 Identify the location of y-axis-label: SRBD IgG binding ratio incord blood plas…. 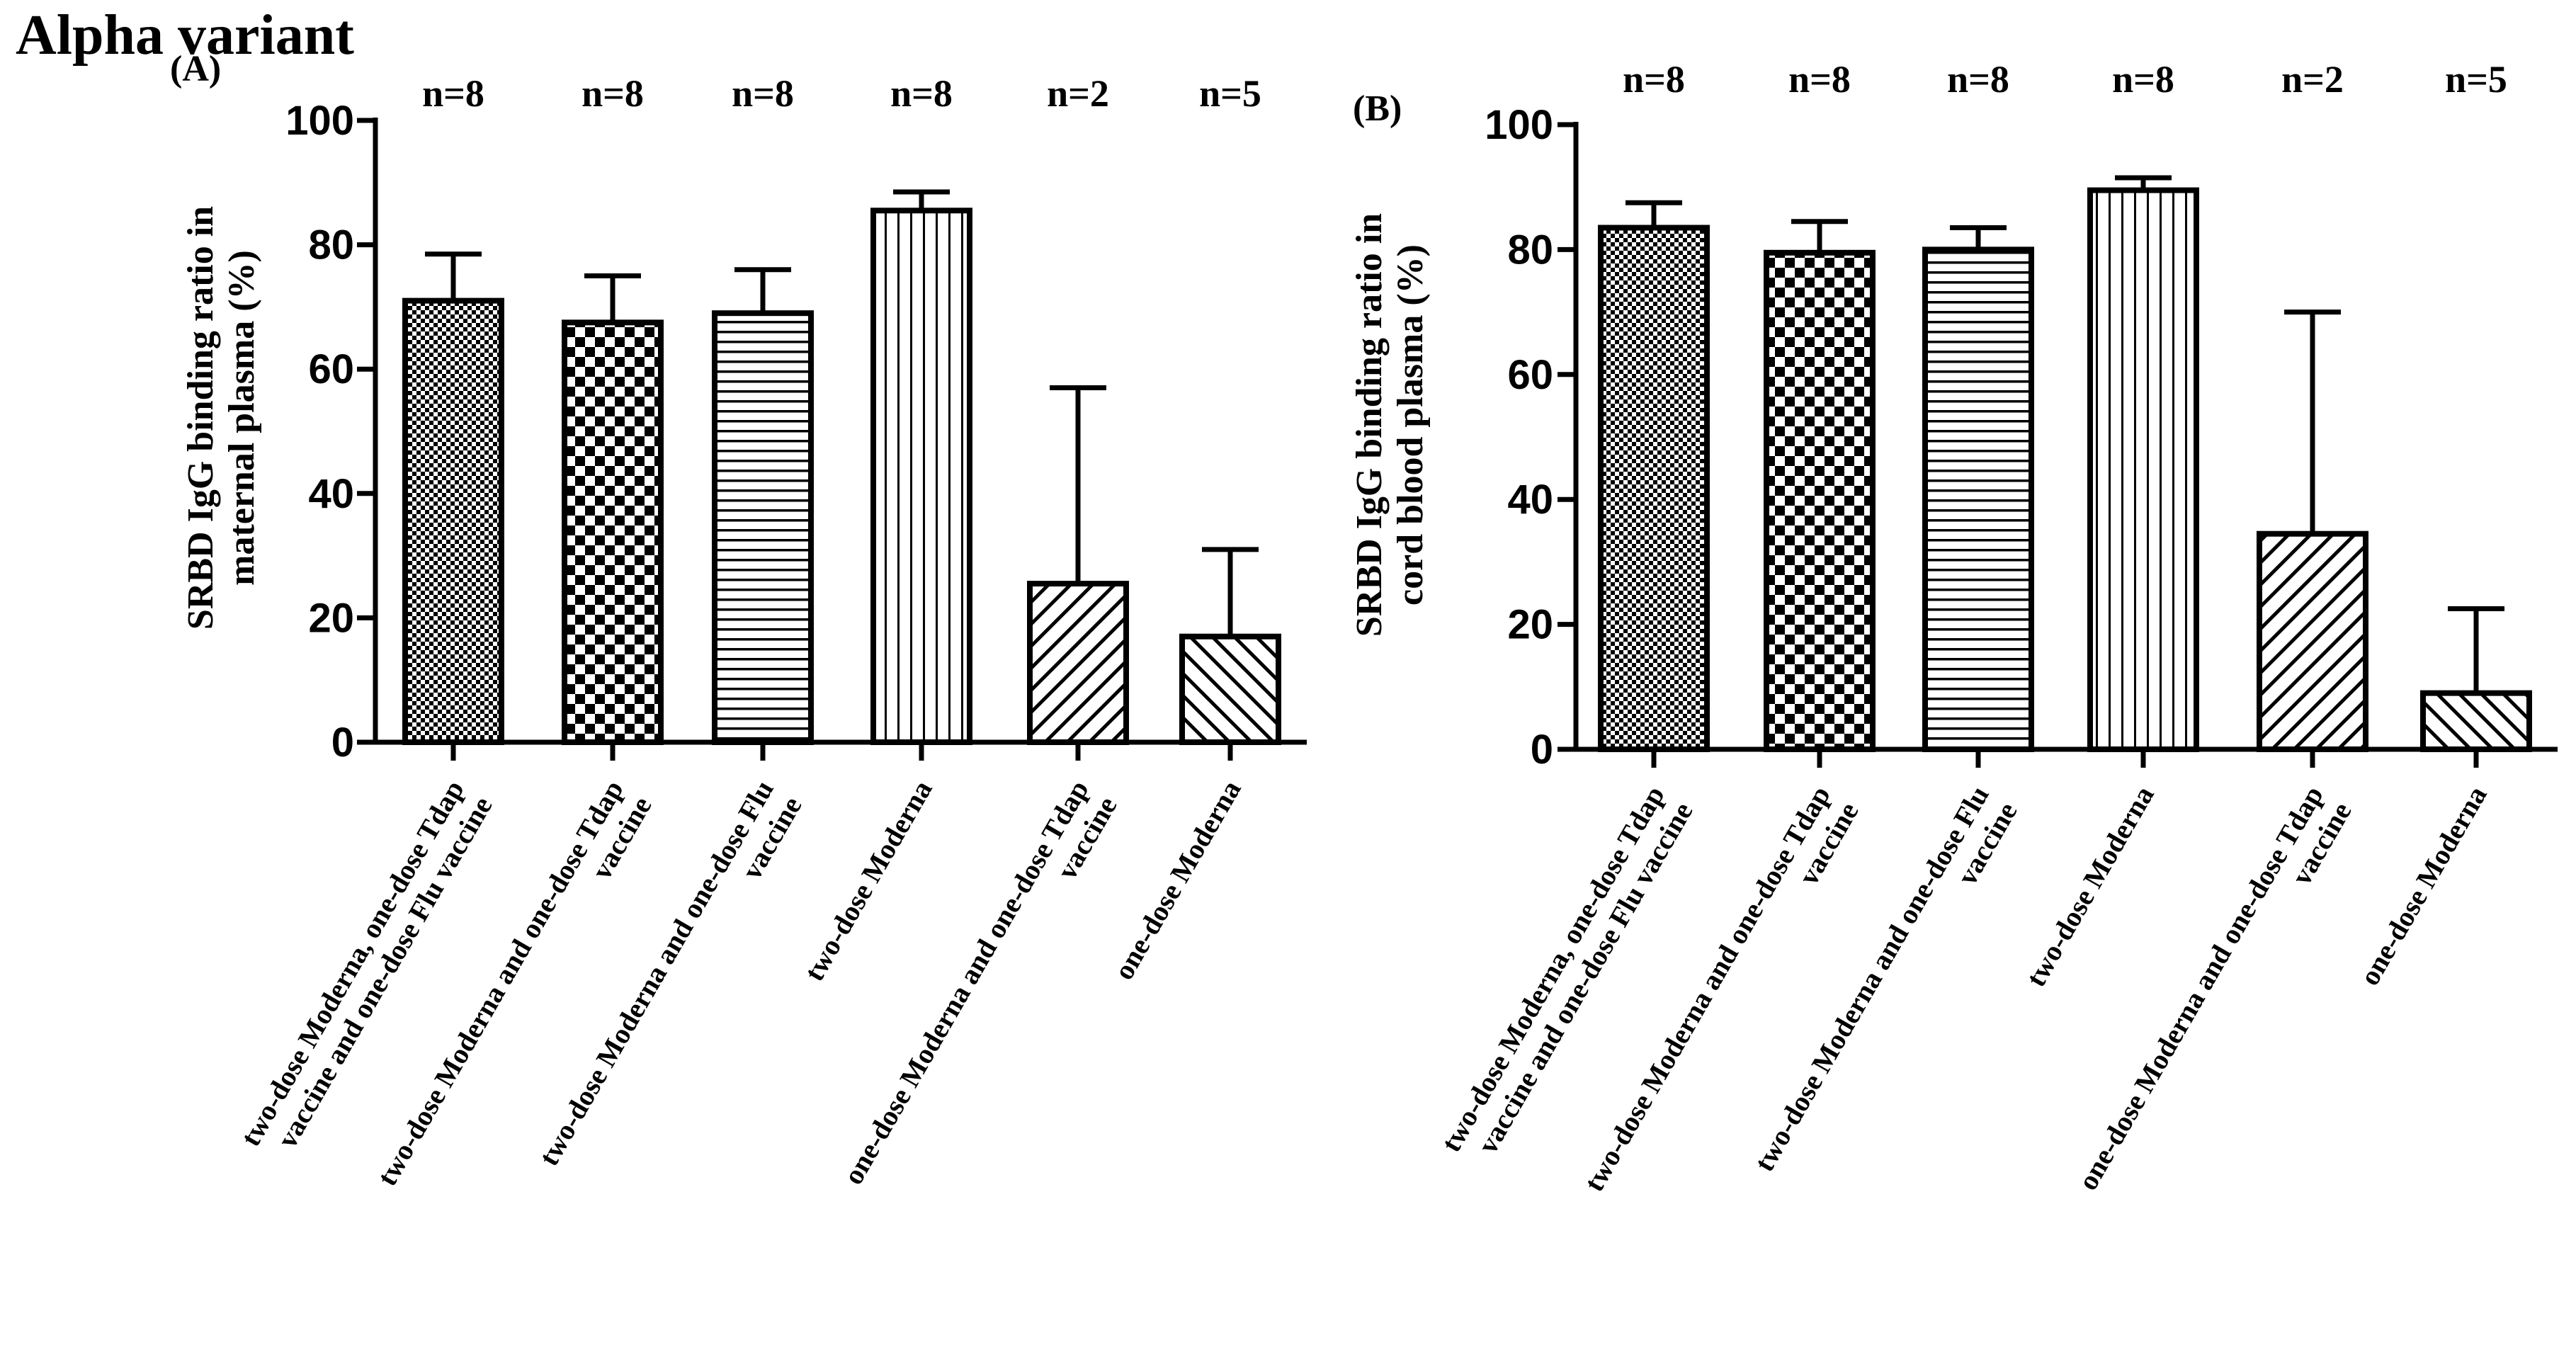
(1390, 425).